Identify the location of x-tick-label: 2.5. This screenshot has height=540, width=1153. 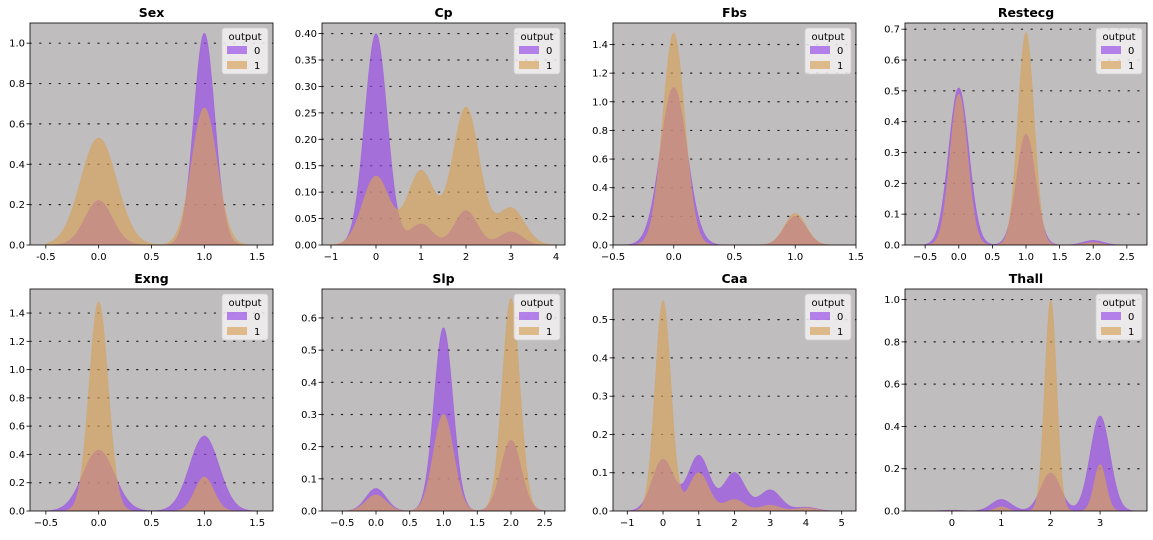
(1127, 257).